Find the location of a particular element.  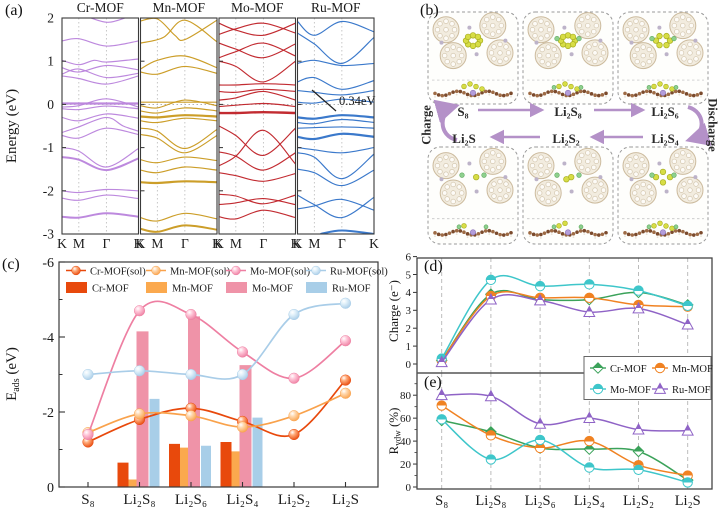

d-series-Mo-MOF is located at coordinates (564, 319).